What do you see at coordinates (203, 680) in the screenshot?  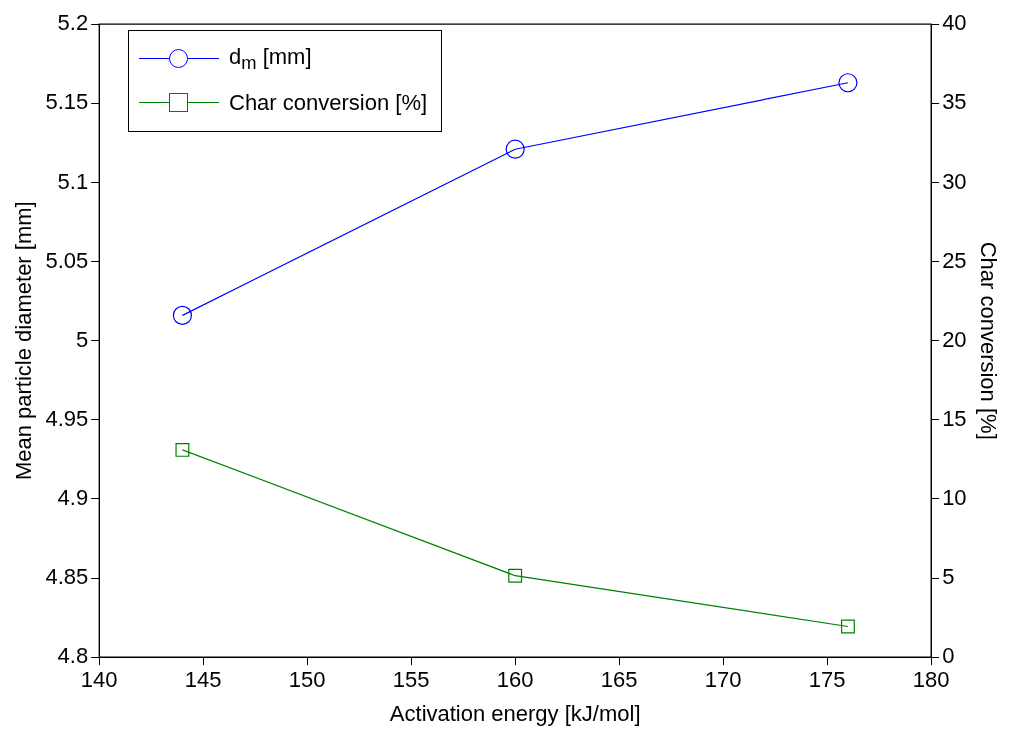 I see `x-tick-label: 145` at bounding box center [203, 680].